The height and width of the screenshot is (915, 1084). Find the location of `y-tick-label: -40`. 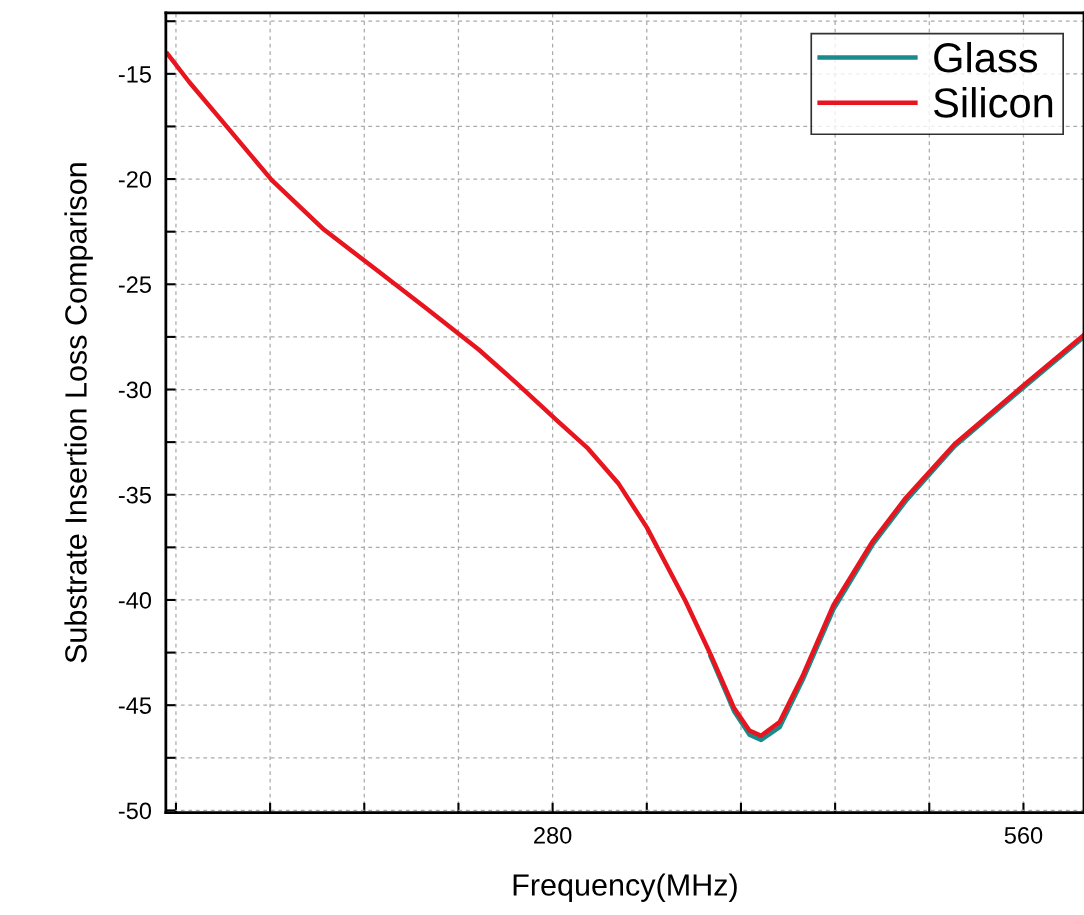

y-tick-label: -40 is located at coordinates (135, 600).